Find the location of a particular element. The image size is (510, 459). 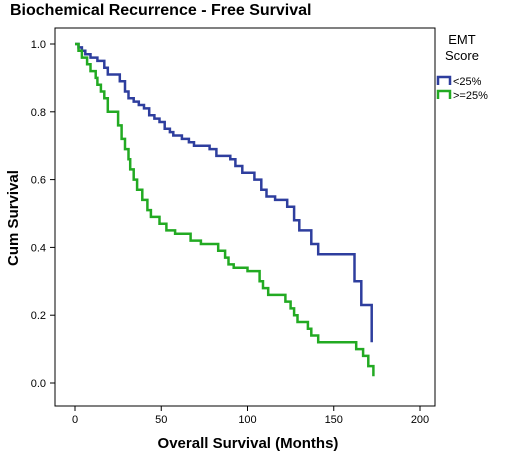

legend: EMT Score <25% >=25% is located at coordinates (462, 67).